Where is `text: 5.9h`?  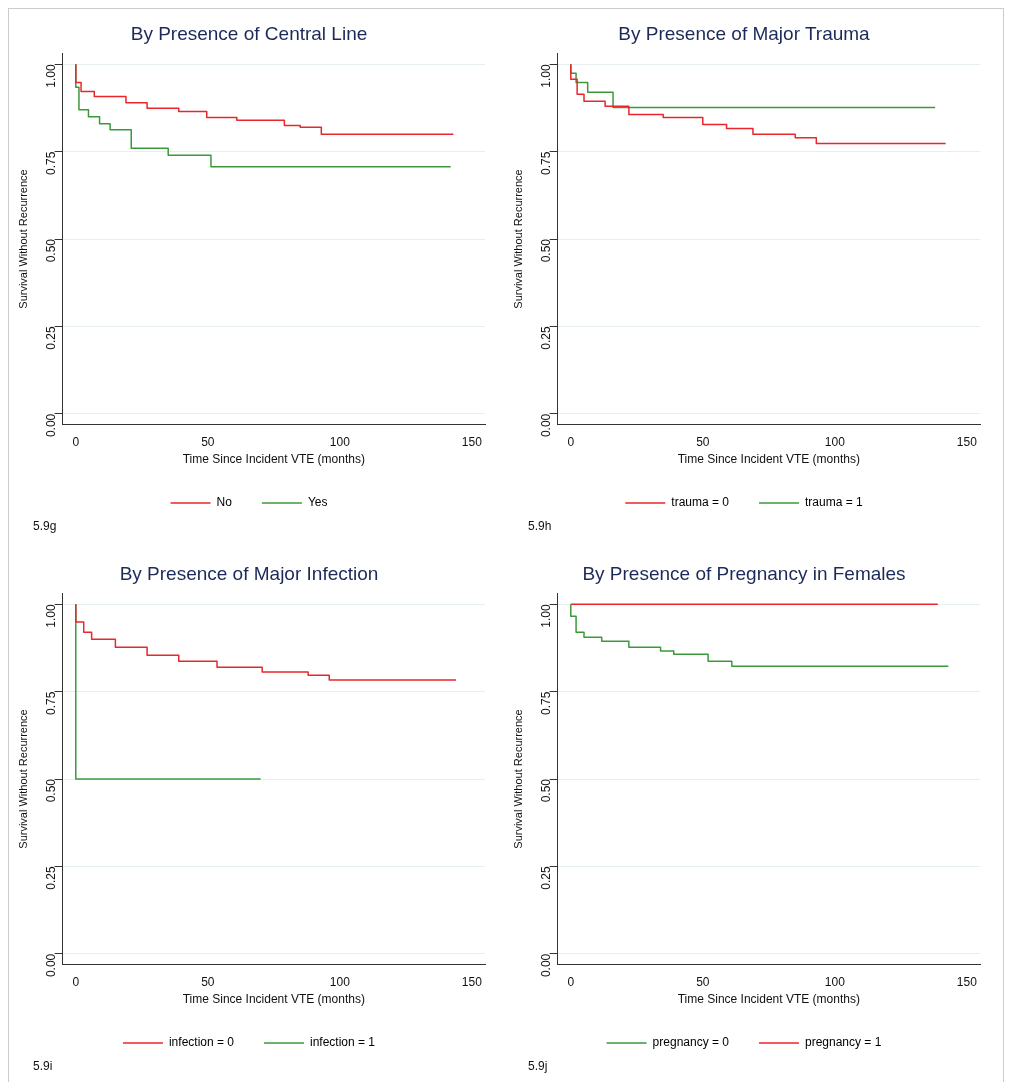 text: 5.9h is located at coordinates (540, 526).